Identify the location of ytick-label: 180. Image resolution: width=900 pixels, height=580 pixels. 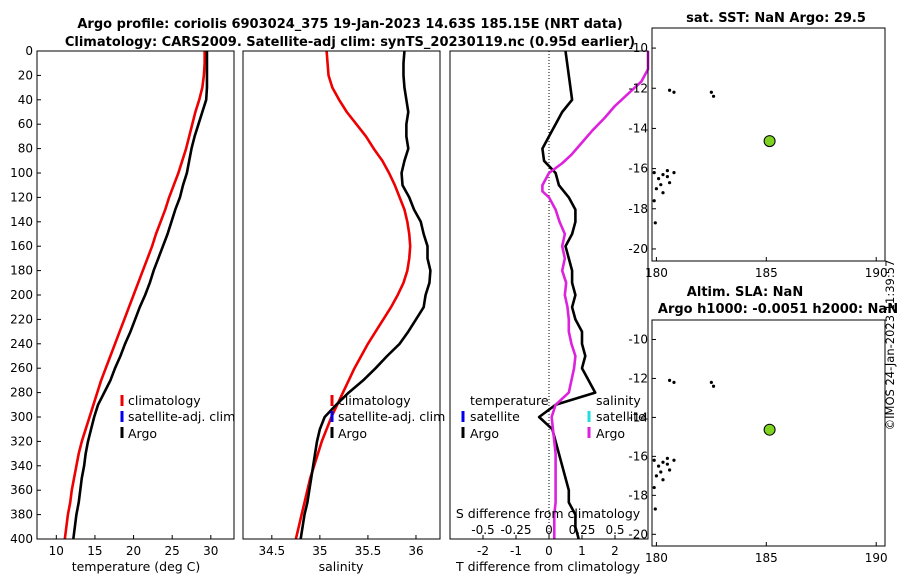
(21, 271).